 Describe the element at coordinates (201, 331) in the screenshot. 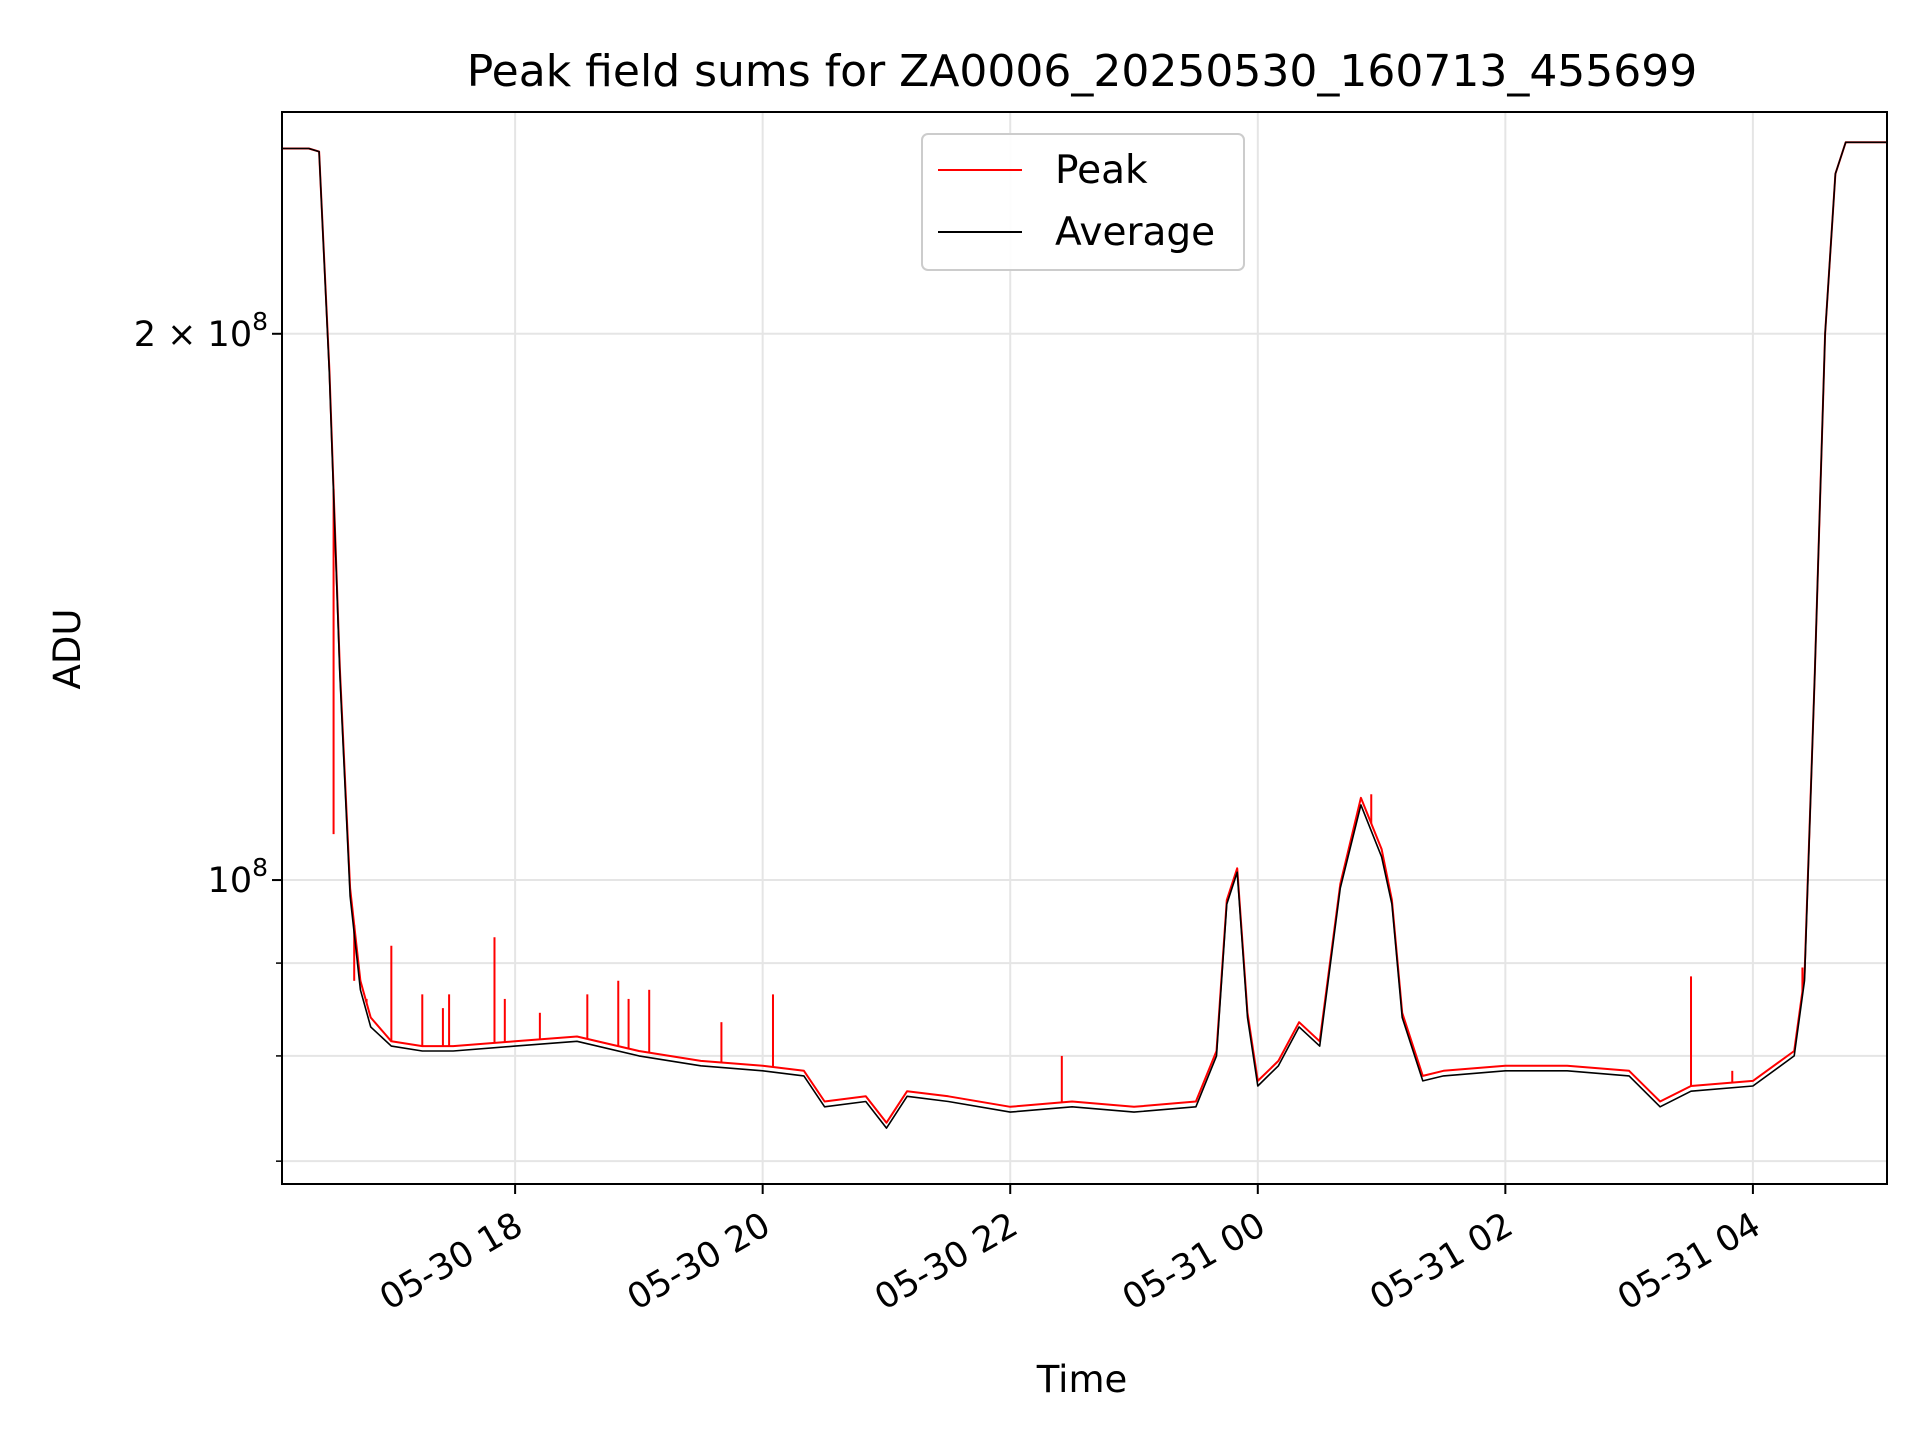

I see `y-tick-label: 2 × 108` at that location.